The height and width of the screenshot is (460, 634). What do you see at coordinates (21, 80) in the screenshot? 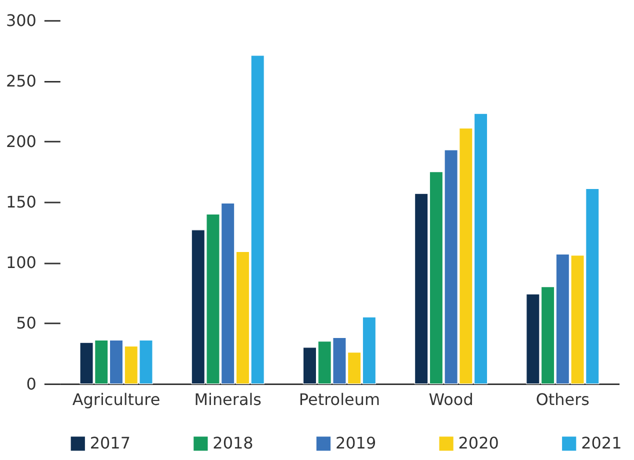
I see `y-tick-label: 250` at bounding box center [21, 80].